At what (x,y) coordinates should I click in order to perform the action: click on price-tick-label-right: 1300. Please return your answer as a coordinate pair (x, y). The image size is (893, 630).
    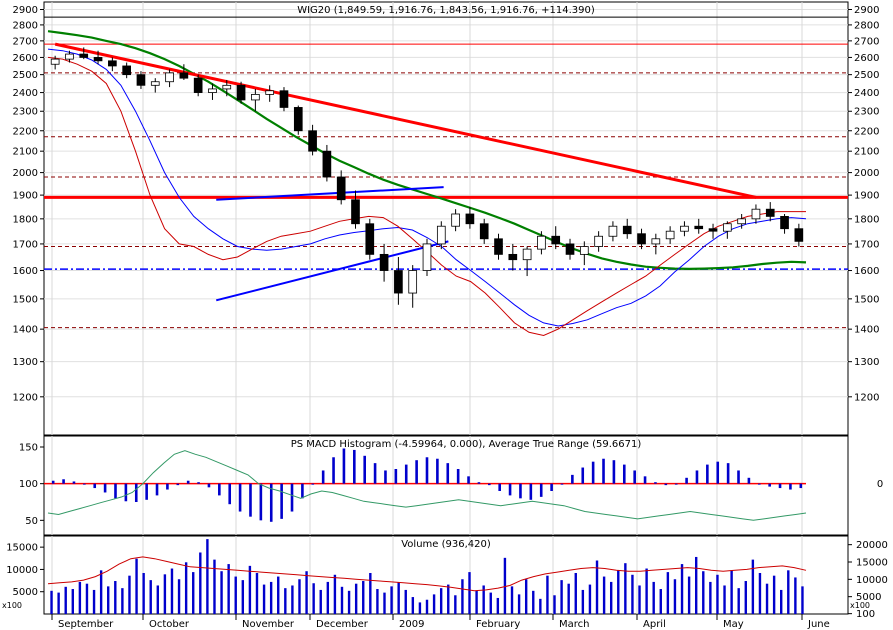
    Looking at the image, I should click on (866, 362).